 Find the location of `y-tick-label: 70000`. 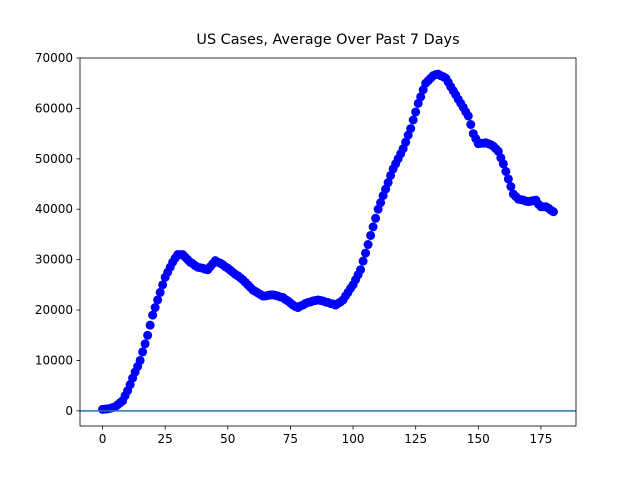

y-tick-label: 70000 is located at coordinates (54, 58).